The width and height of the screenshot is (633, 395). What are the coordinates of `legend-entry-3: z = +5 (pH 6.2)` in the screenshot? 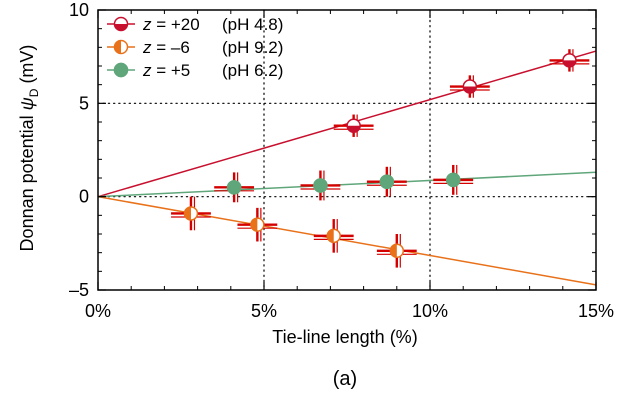 It's located at (195, 70).